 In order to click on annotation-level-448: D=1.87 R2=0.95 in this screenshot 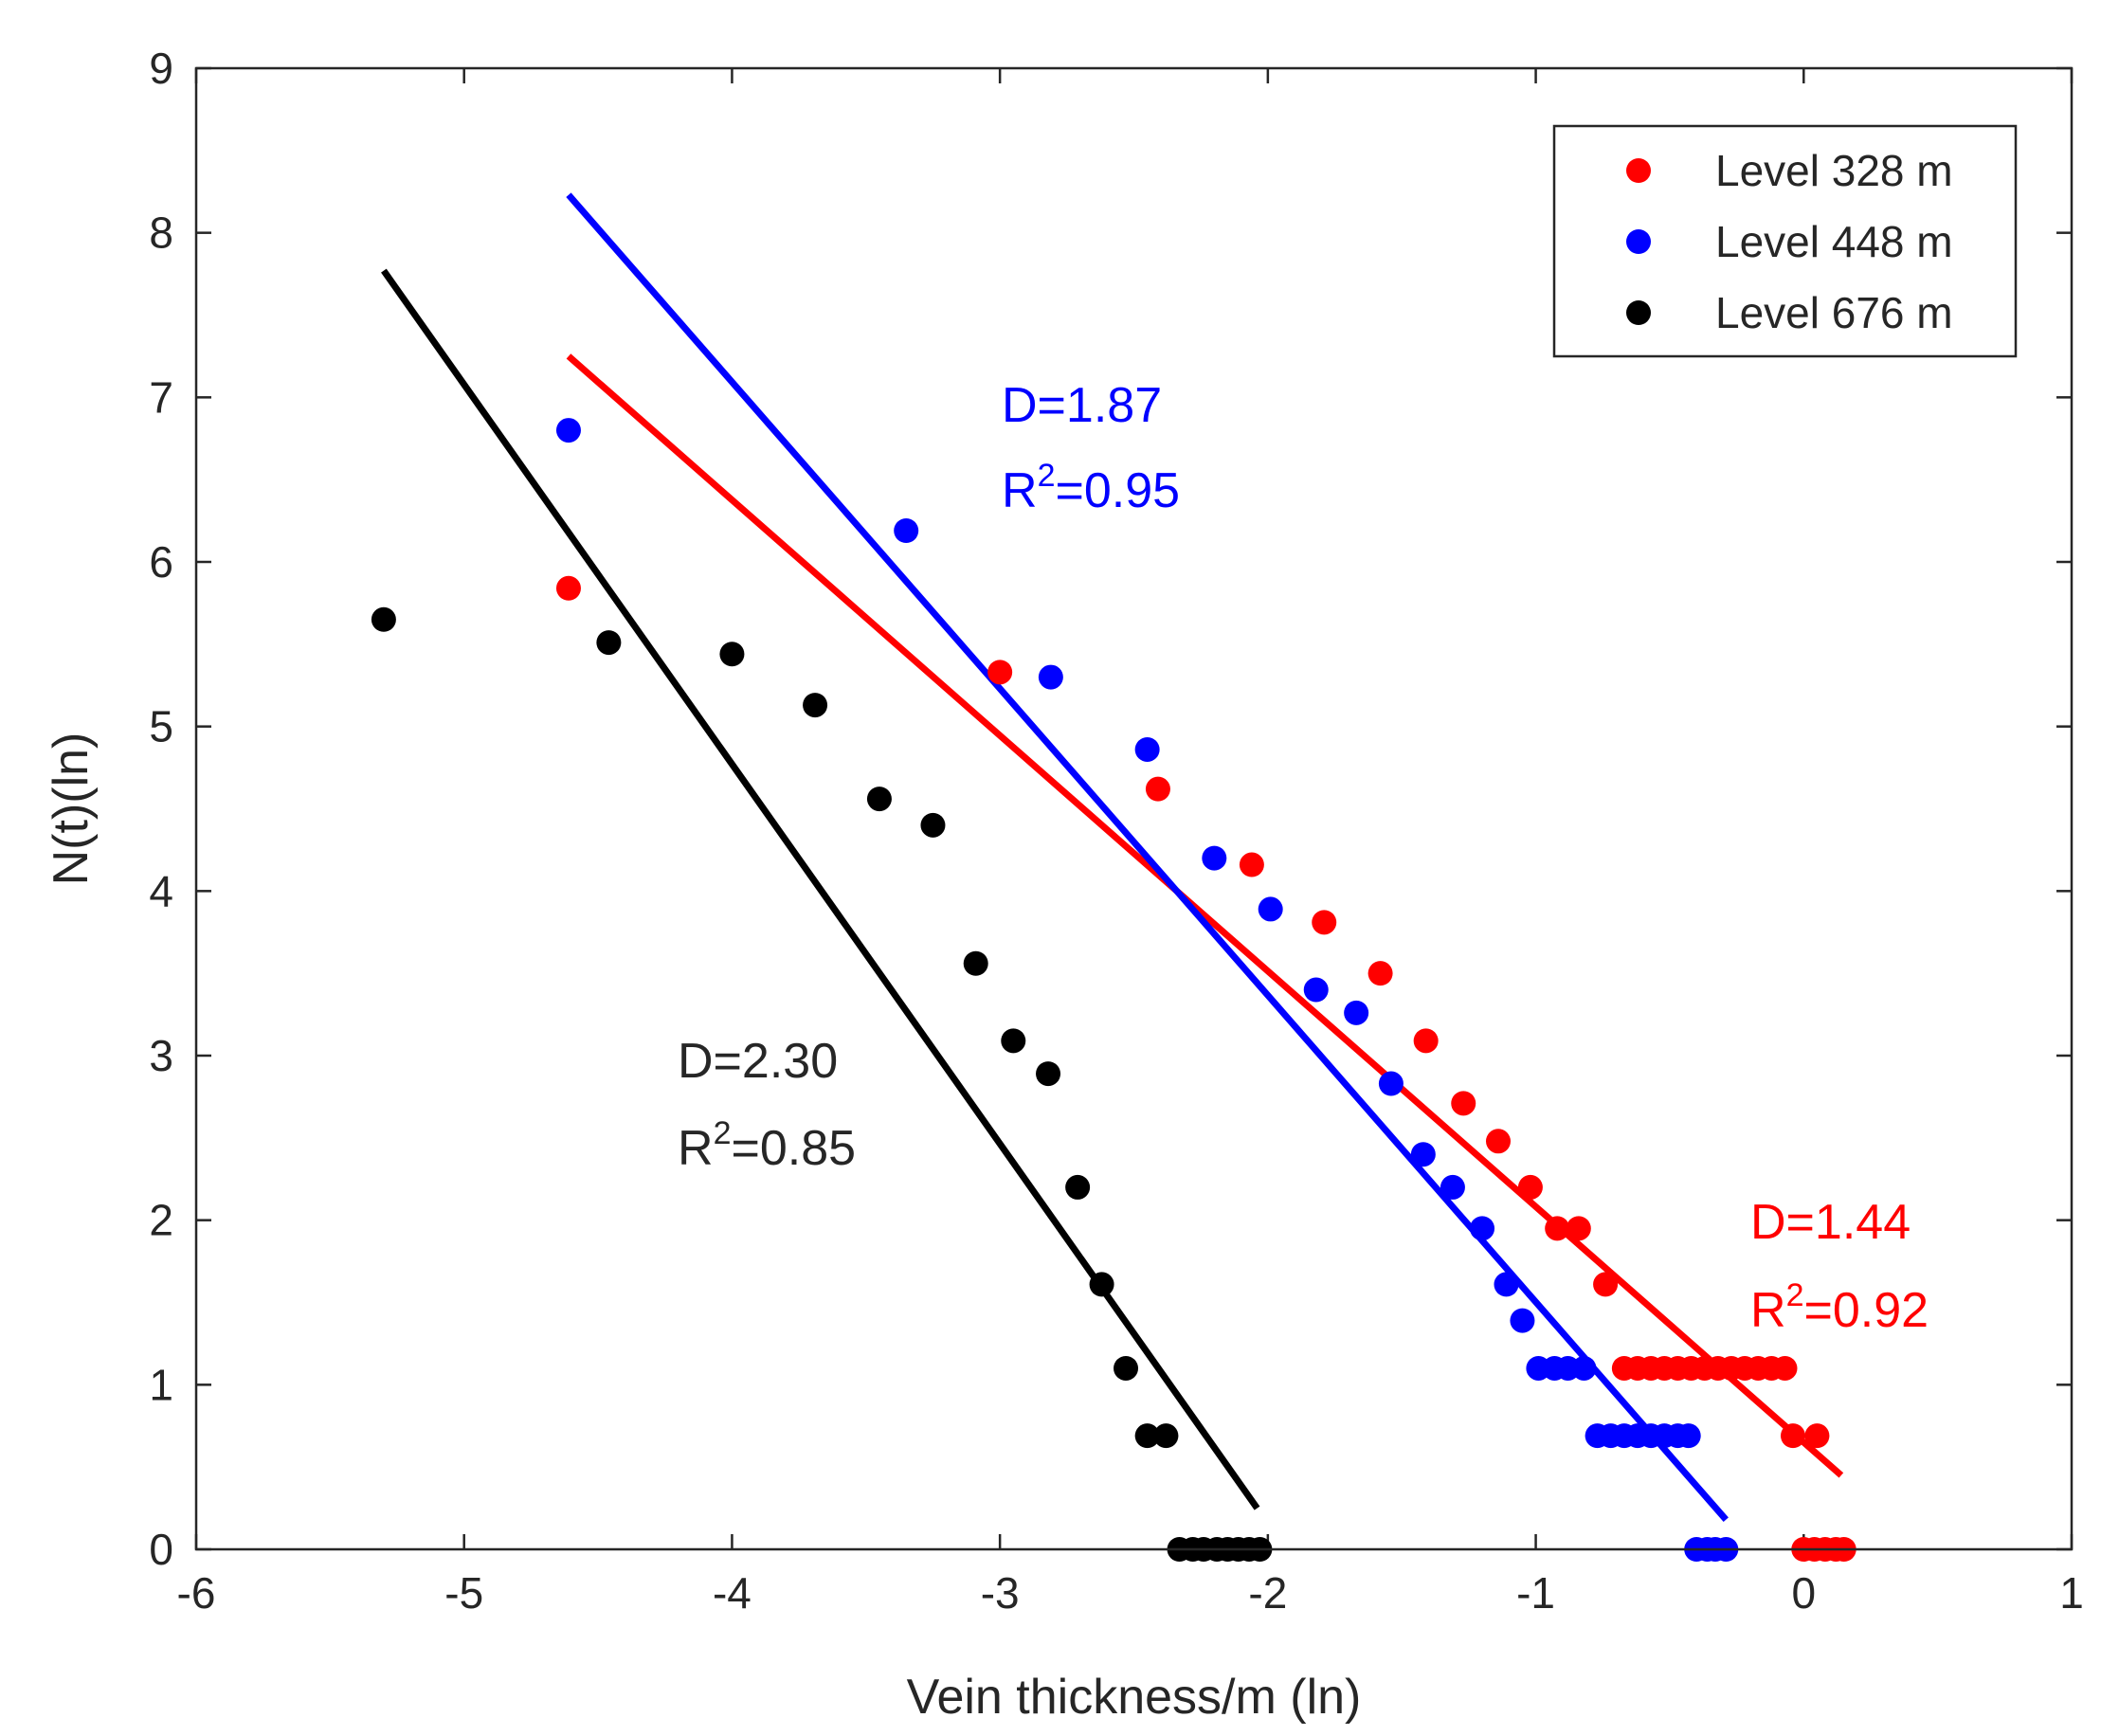, I will do `click(1091, 448)`.